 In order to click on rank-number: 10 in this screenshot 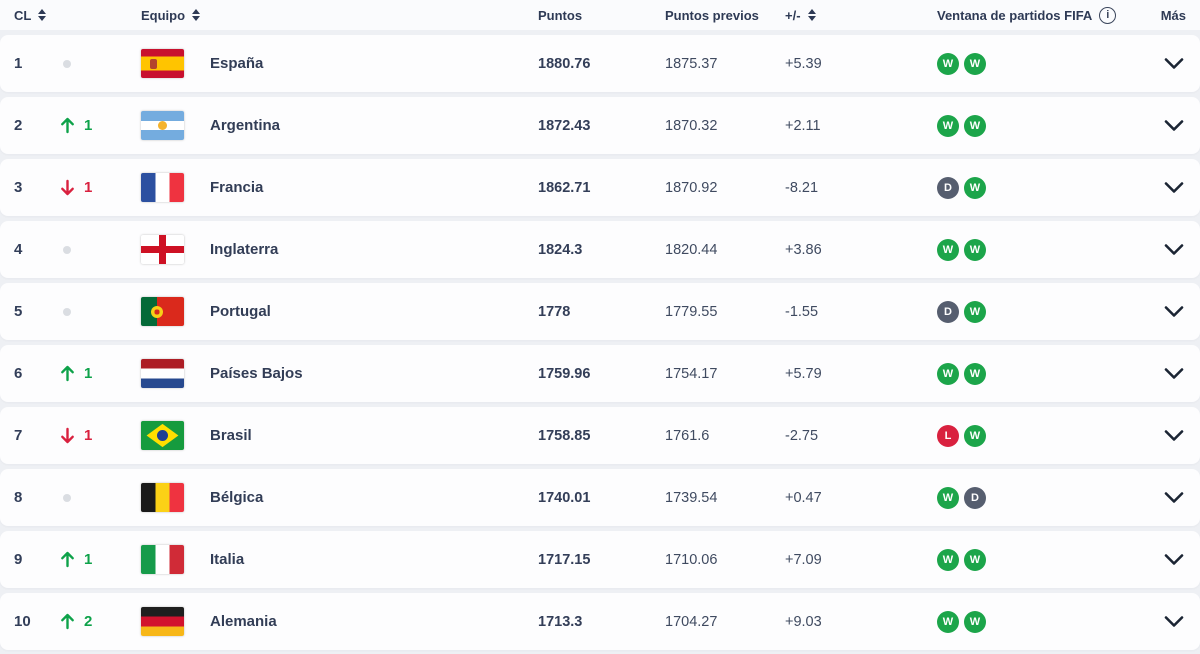, I will do `click(22, 621)`.